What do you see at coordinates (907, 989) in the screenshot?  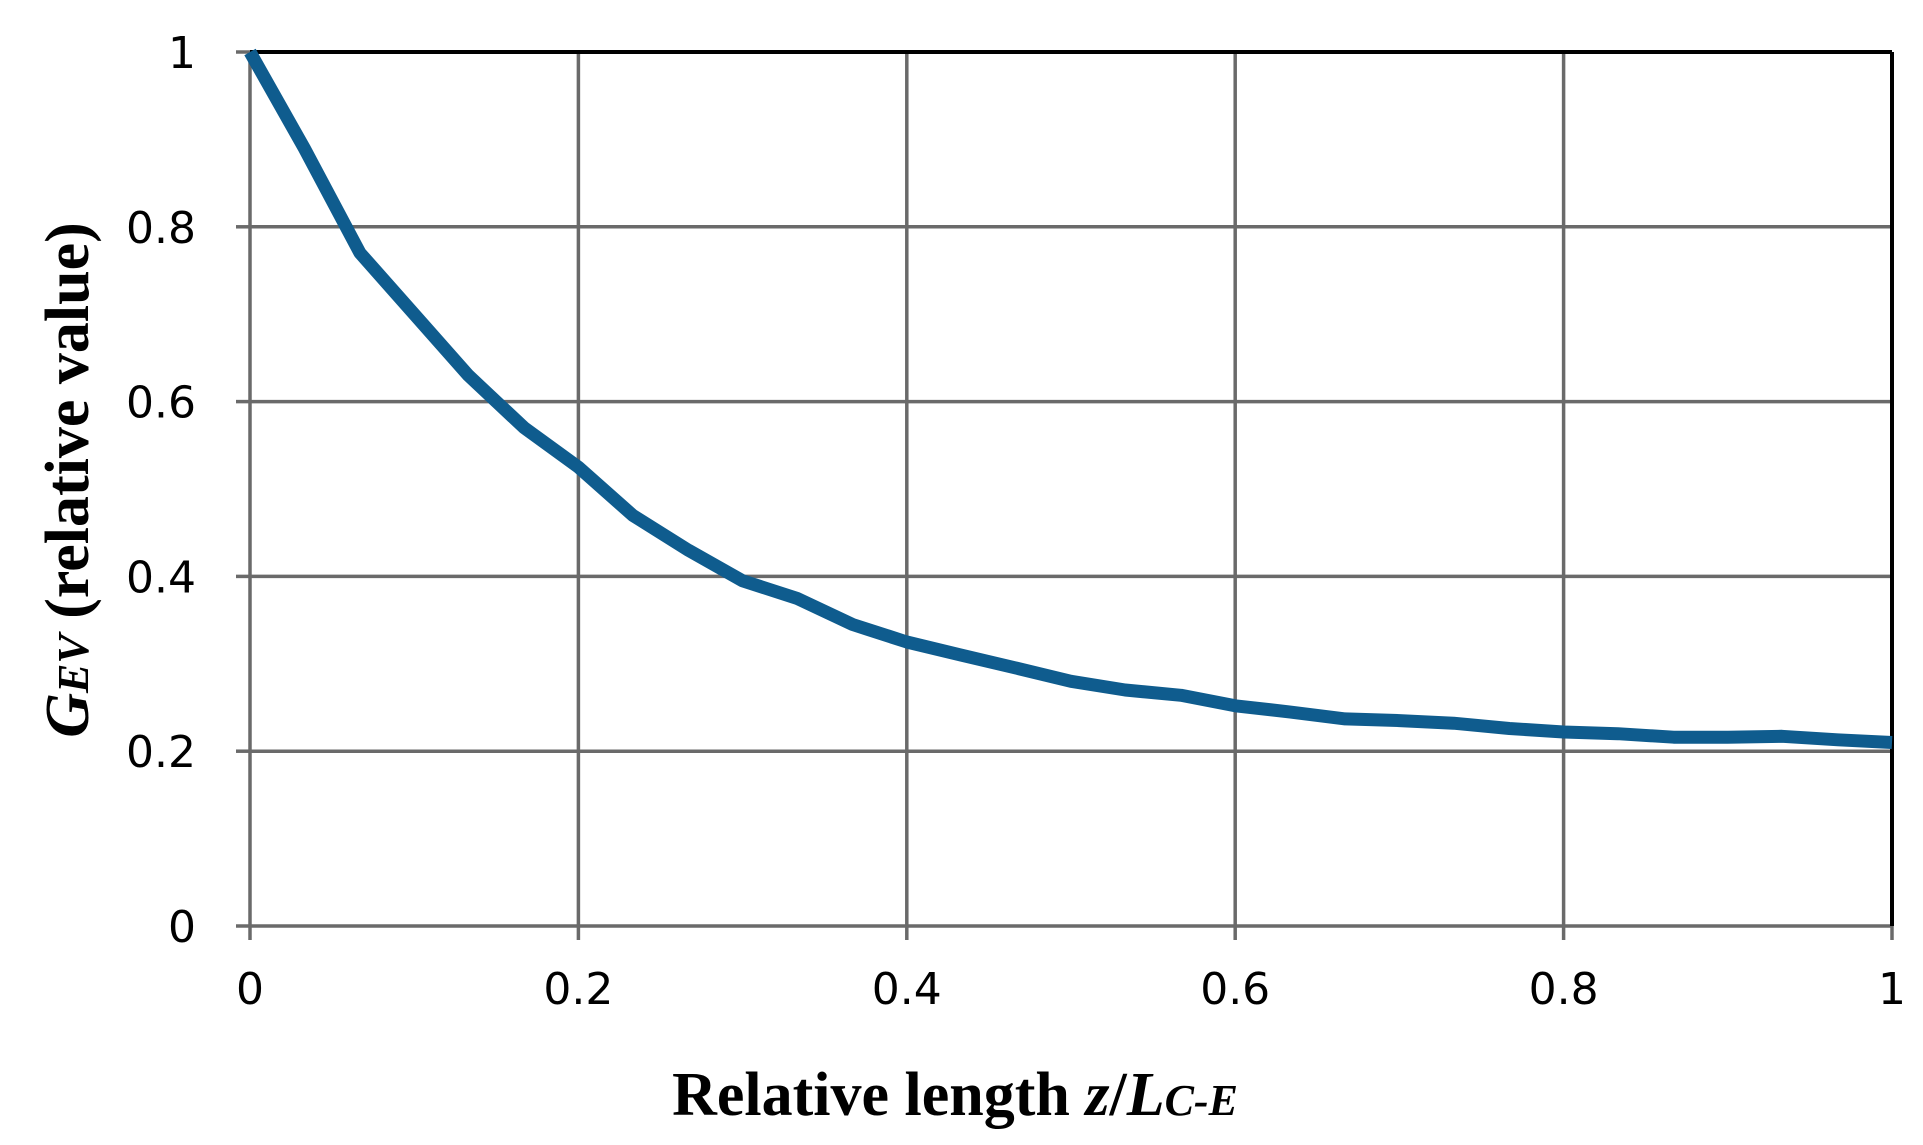 I see `x-tick-label: 0.4` at bounding box center [907, 989].